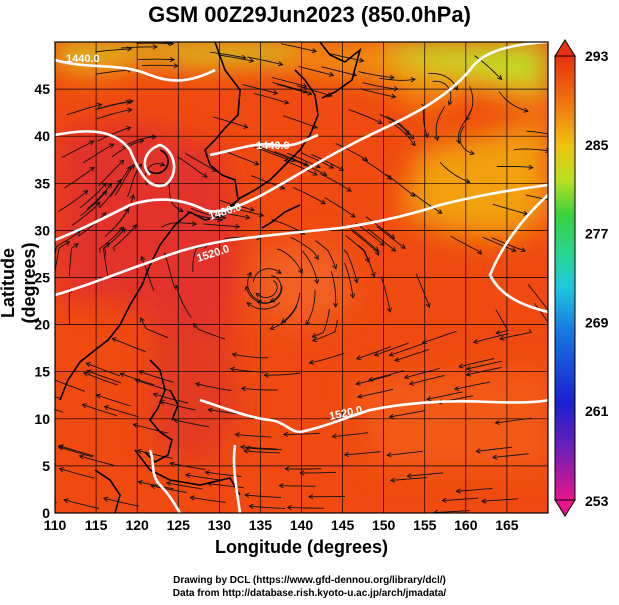 The width and height of the screenshot is (619, 605). I want to click on y-tick-label: 0, so click(46, 513).